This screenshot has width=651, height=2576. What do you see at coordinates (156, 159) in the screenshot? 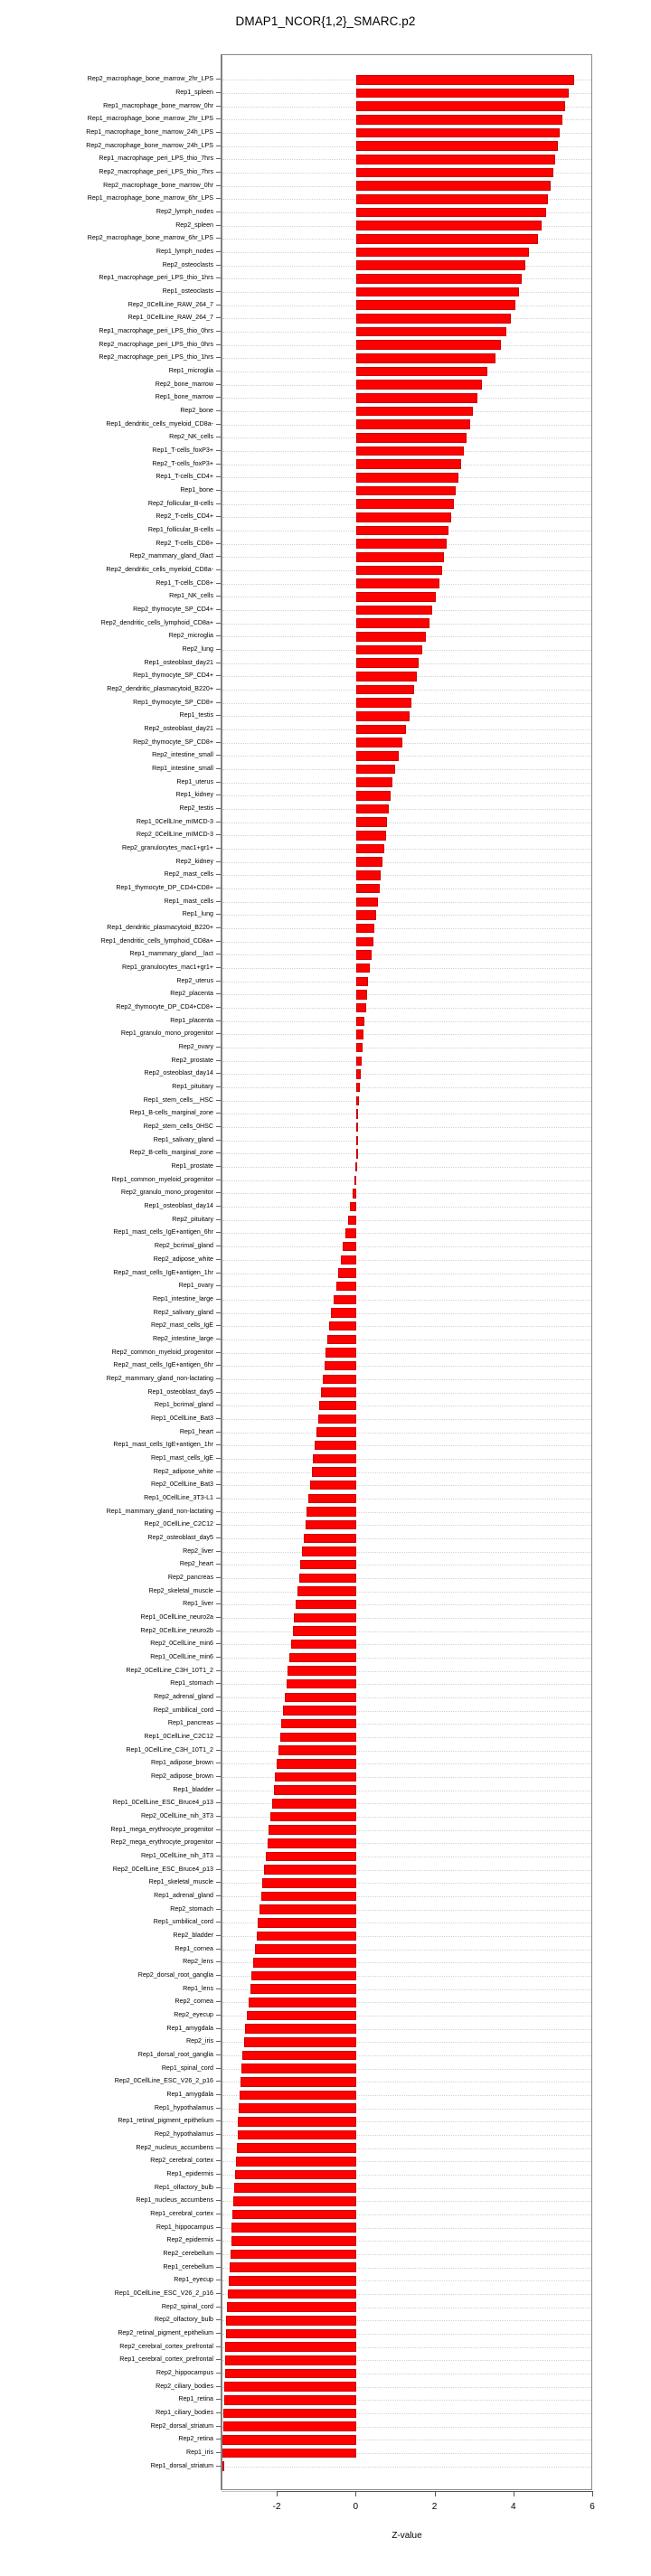
I see `y-axis-label: Rep1_macrophage_peri_LPS_thio_7hrs` at bounding box center [156, 159].